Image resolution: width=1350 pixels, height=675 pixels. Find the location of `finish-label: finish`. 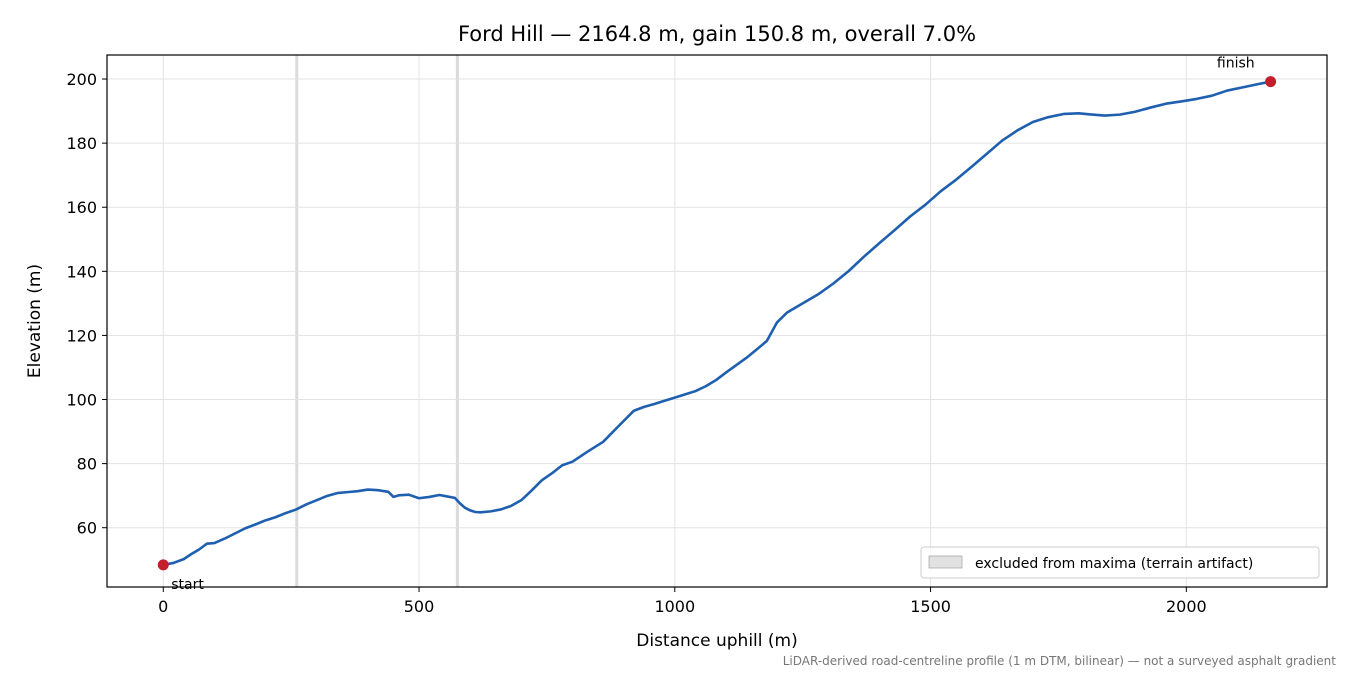

finish-label: finish is located at coordinates (1236, 64).